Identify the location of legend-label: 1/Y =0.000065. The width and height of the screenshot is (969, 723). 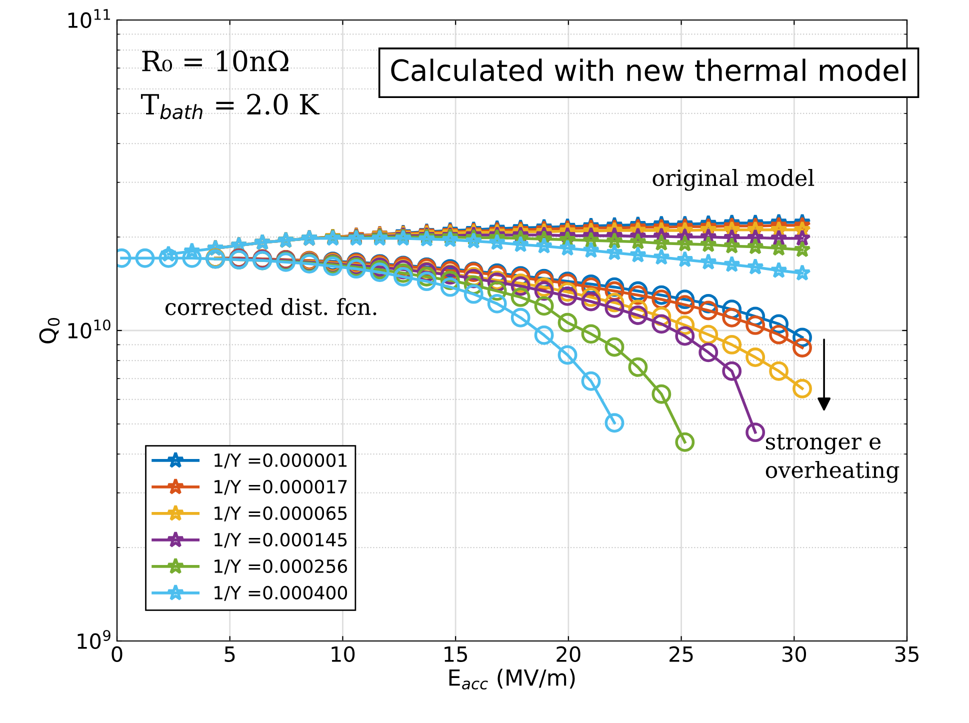
(280, 514).